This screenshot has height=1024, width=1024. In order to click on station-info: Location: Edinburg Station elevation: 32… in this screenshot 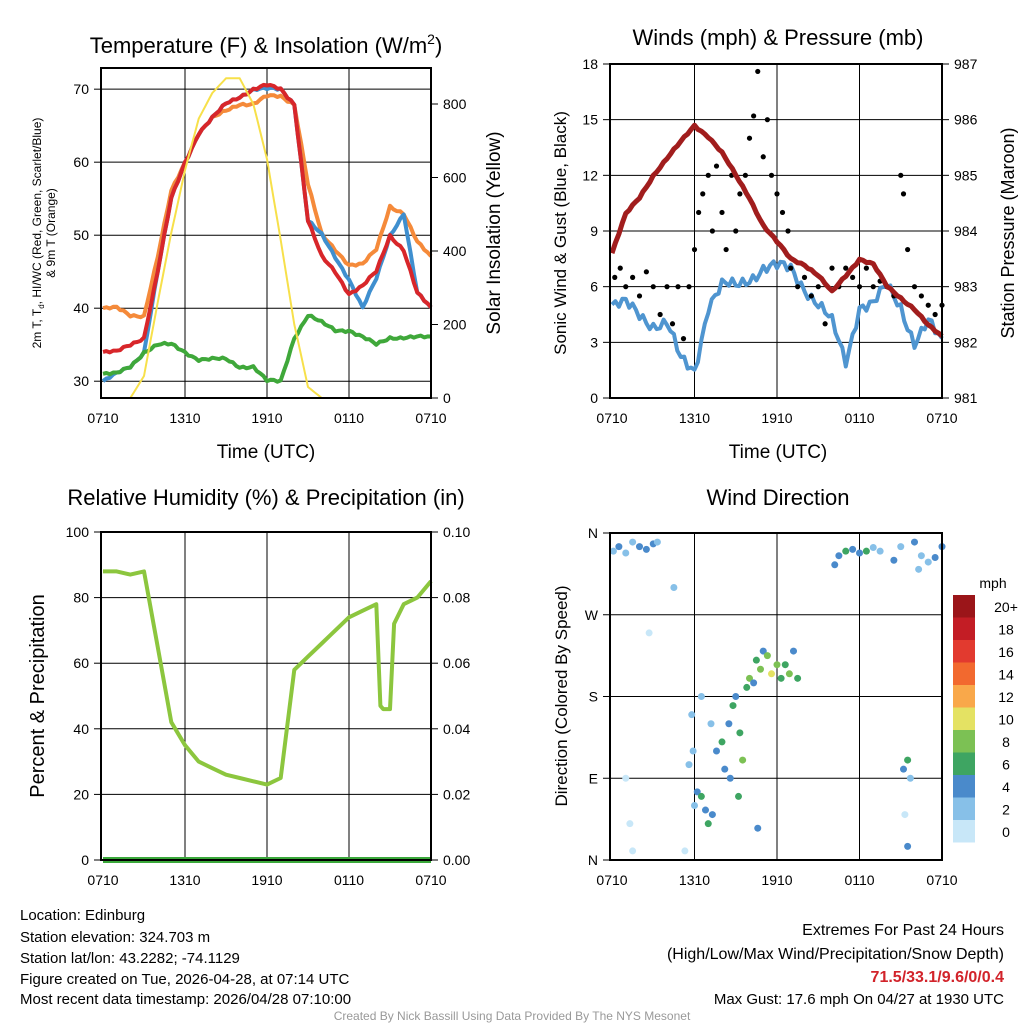, I will do `click(185, 957)`.